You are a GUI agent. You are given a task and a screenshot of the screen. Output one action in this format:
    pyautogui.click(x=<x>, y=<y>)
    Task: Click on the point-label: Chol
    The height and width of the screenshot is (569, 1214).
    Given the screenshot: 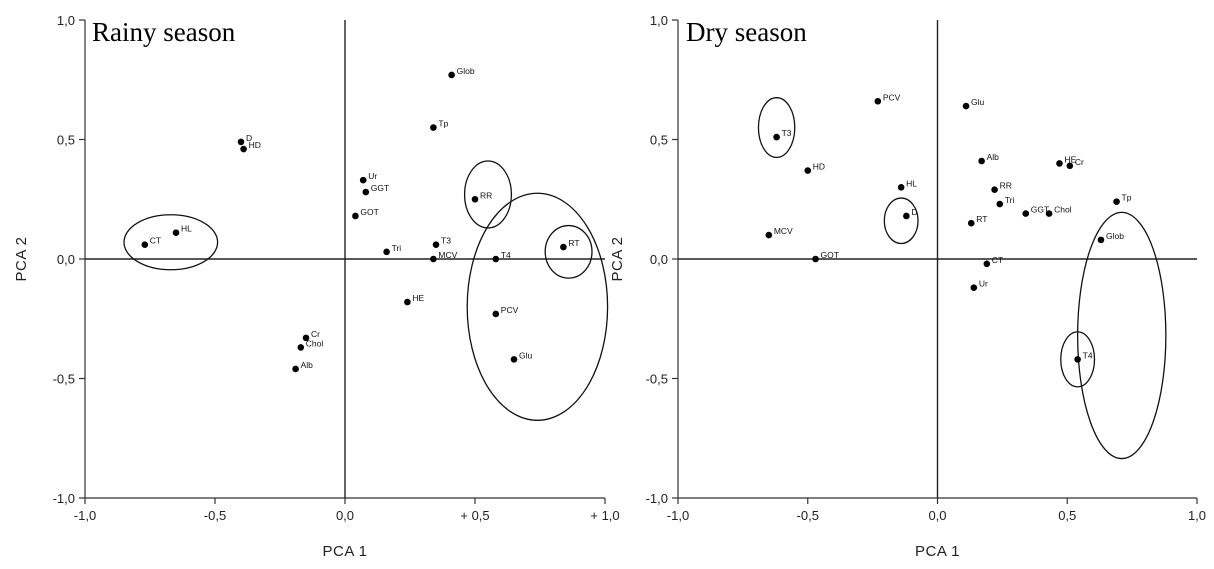 What is the action you would take?
    pyautogui.click(x=315, y=343)
    